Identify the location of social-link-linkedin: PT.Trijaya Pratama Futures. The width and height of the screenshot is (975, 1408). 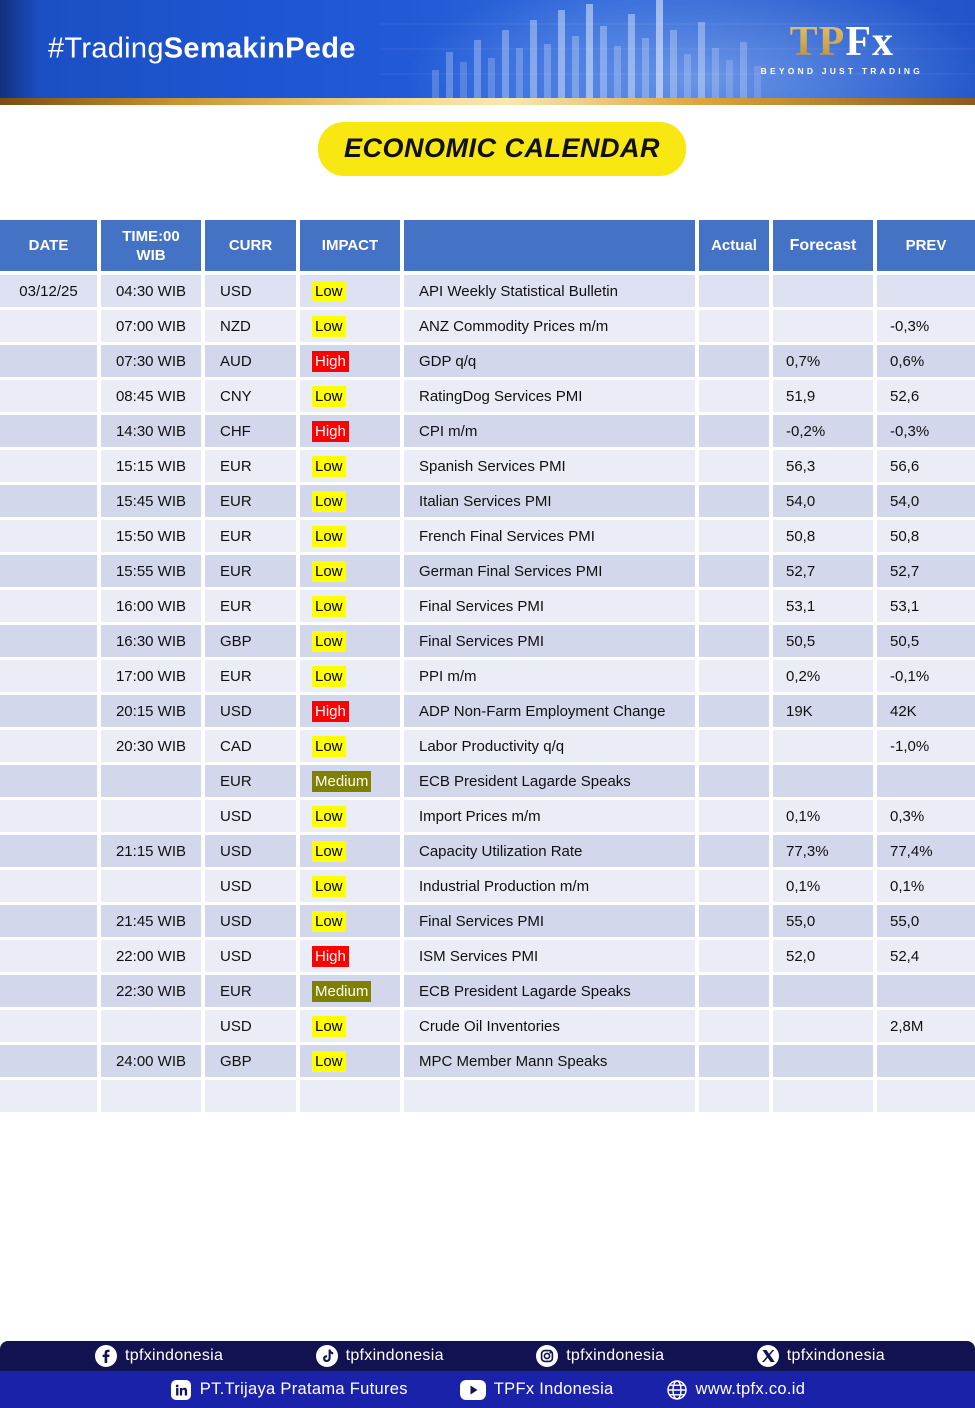
(289, 1390).